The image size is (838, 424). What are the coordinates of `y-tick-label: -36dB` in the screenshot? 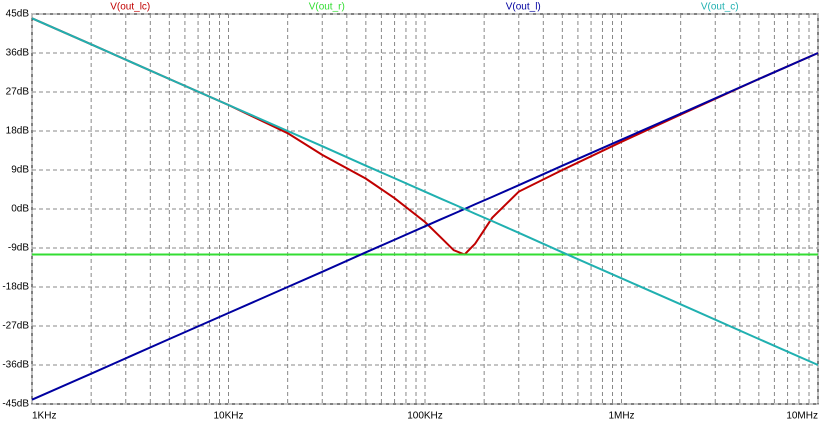 It's located at (15, 365).